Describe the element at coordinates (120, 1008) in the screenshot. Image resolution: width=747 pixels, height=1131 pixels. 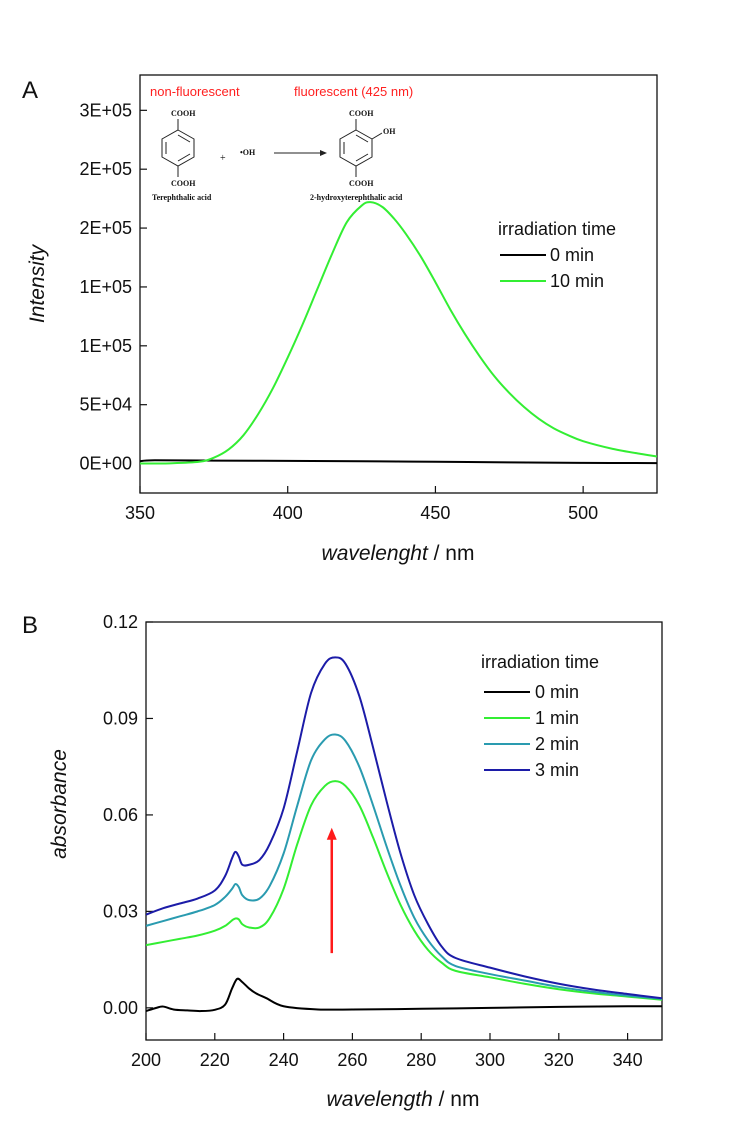
I see `panel-b-y-tick-label: 0.00` at that location.